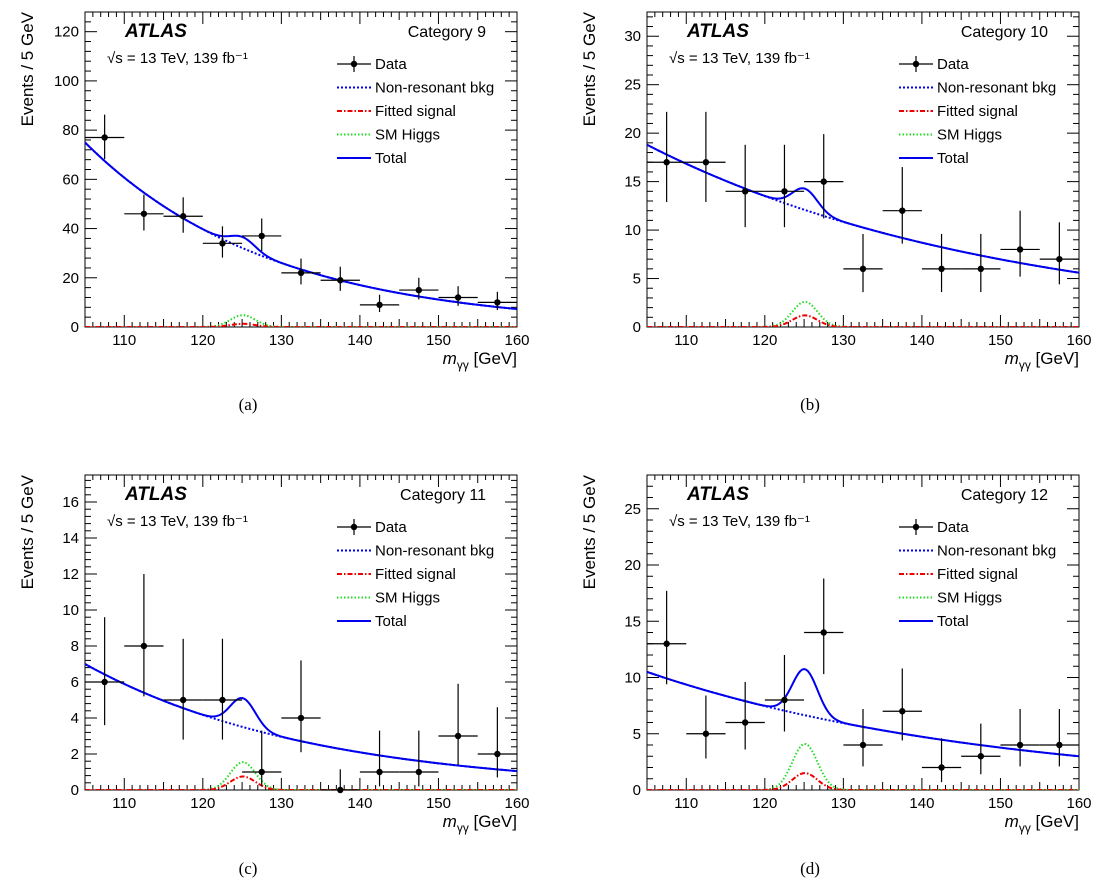 This screenshot has height=887, width=1105. Describe the element at coordinates (632, 565) in the screenshot. I see `y-tick-label: 20` at that location.